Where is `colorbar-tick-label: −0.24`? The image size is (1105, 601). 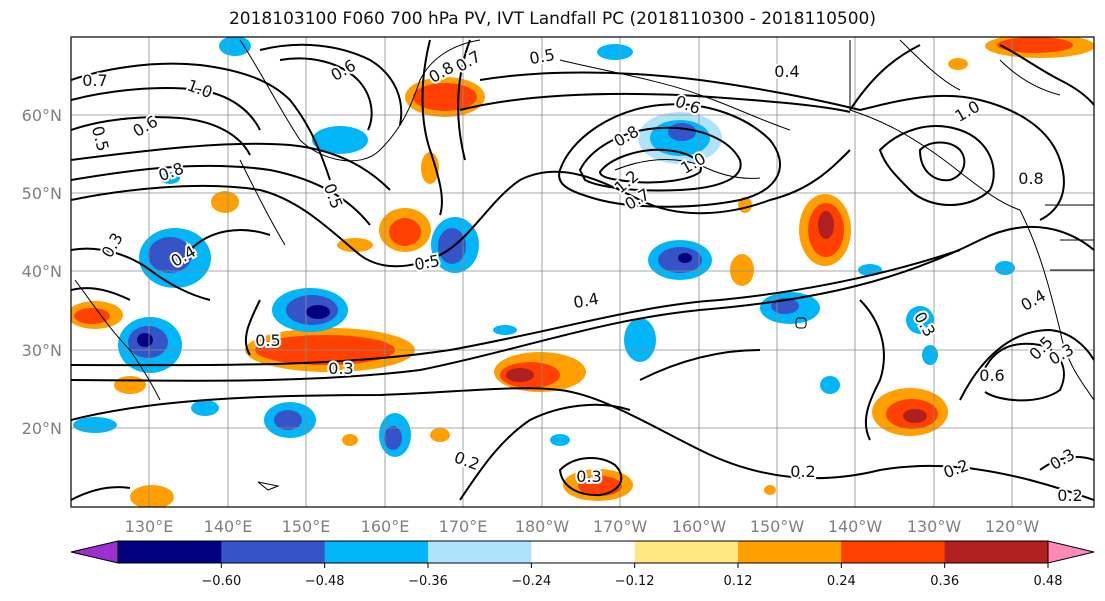
colorbar-tick-label: −0.24 is located at coordinates (531, 581).